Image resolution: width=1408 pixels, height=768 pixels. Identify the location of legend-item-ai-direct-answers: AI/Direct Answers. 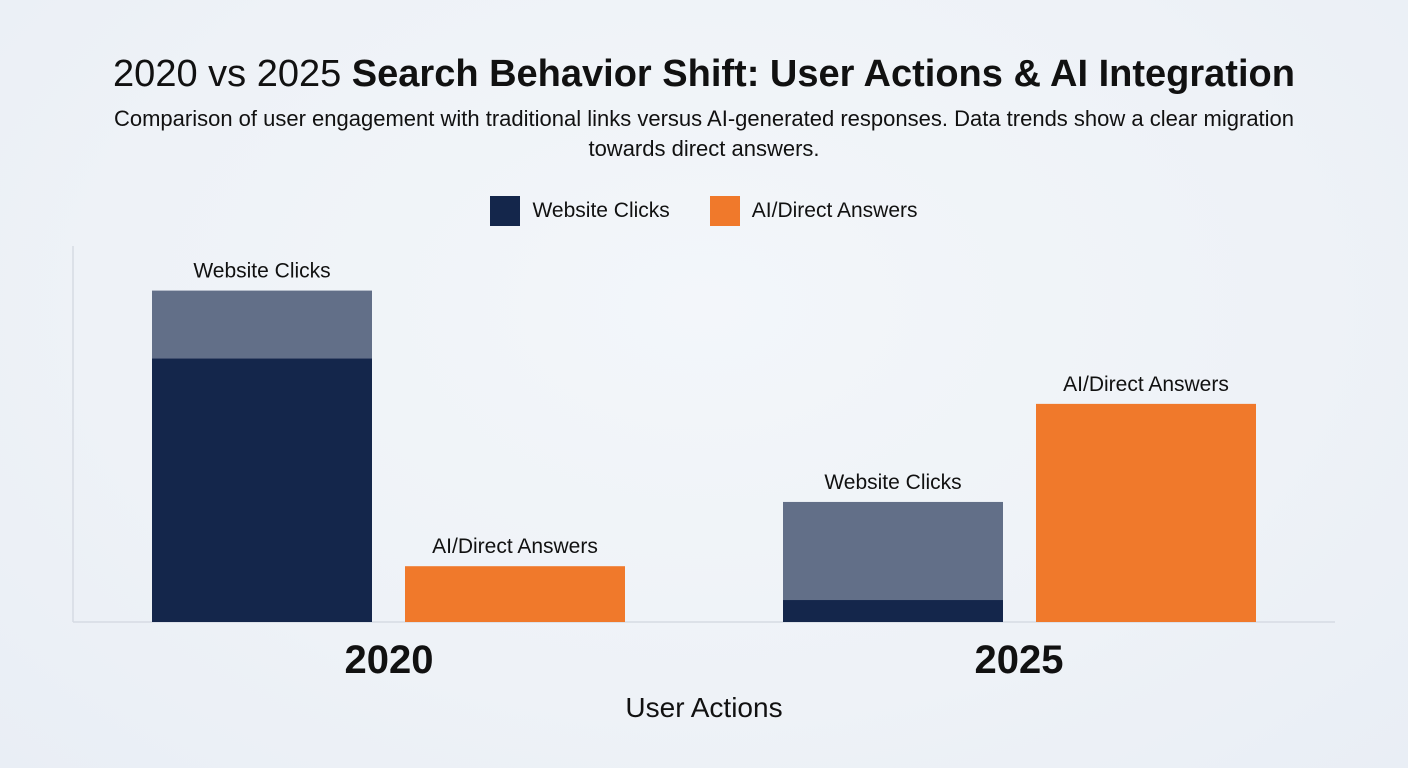
(813, 211).